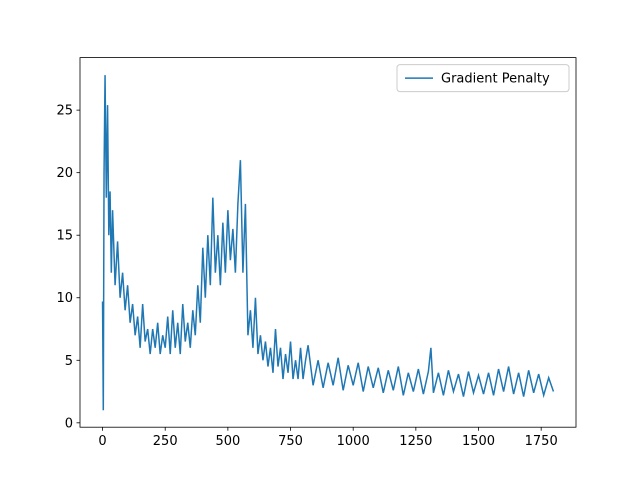 The image size is (640, 480). I want to click on y-tick-label: 25, so click(64, 111).